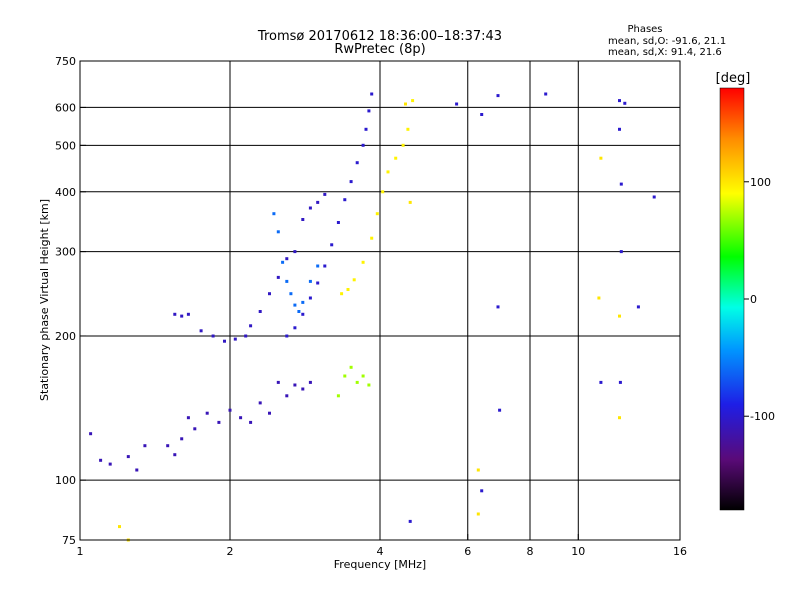 This screenshot has width=800, height=600. Describe the element at coordinates (578, 551) in the screenshot. I see `x-tick-label: 10` at that location.